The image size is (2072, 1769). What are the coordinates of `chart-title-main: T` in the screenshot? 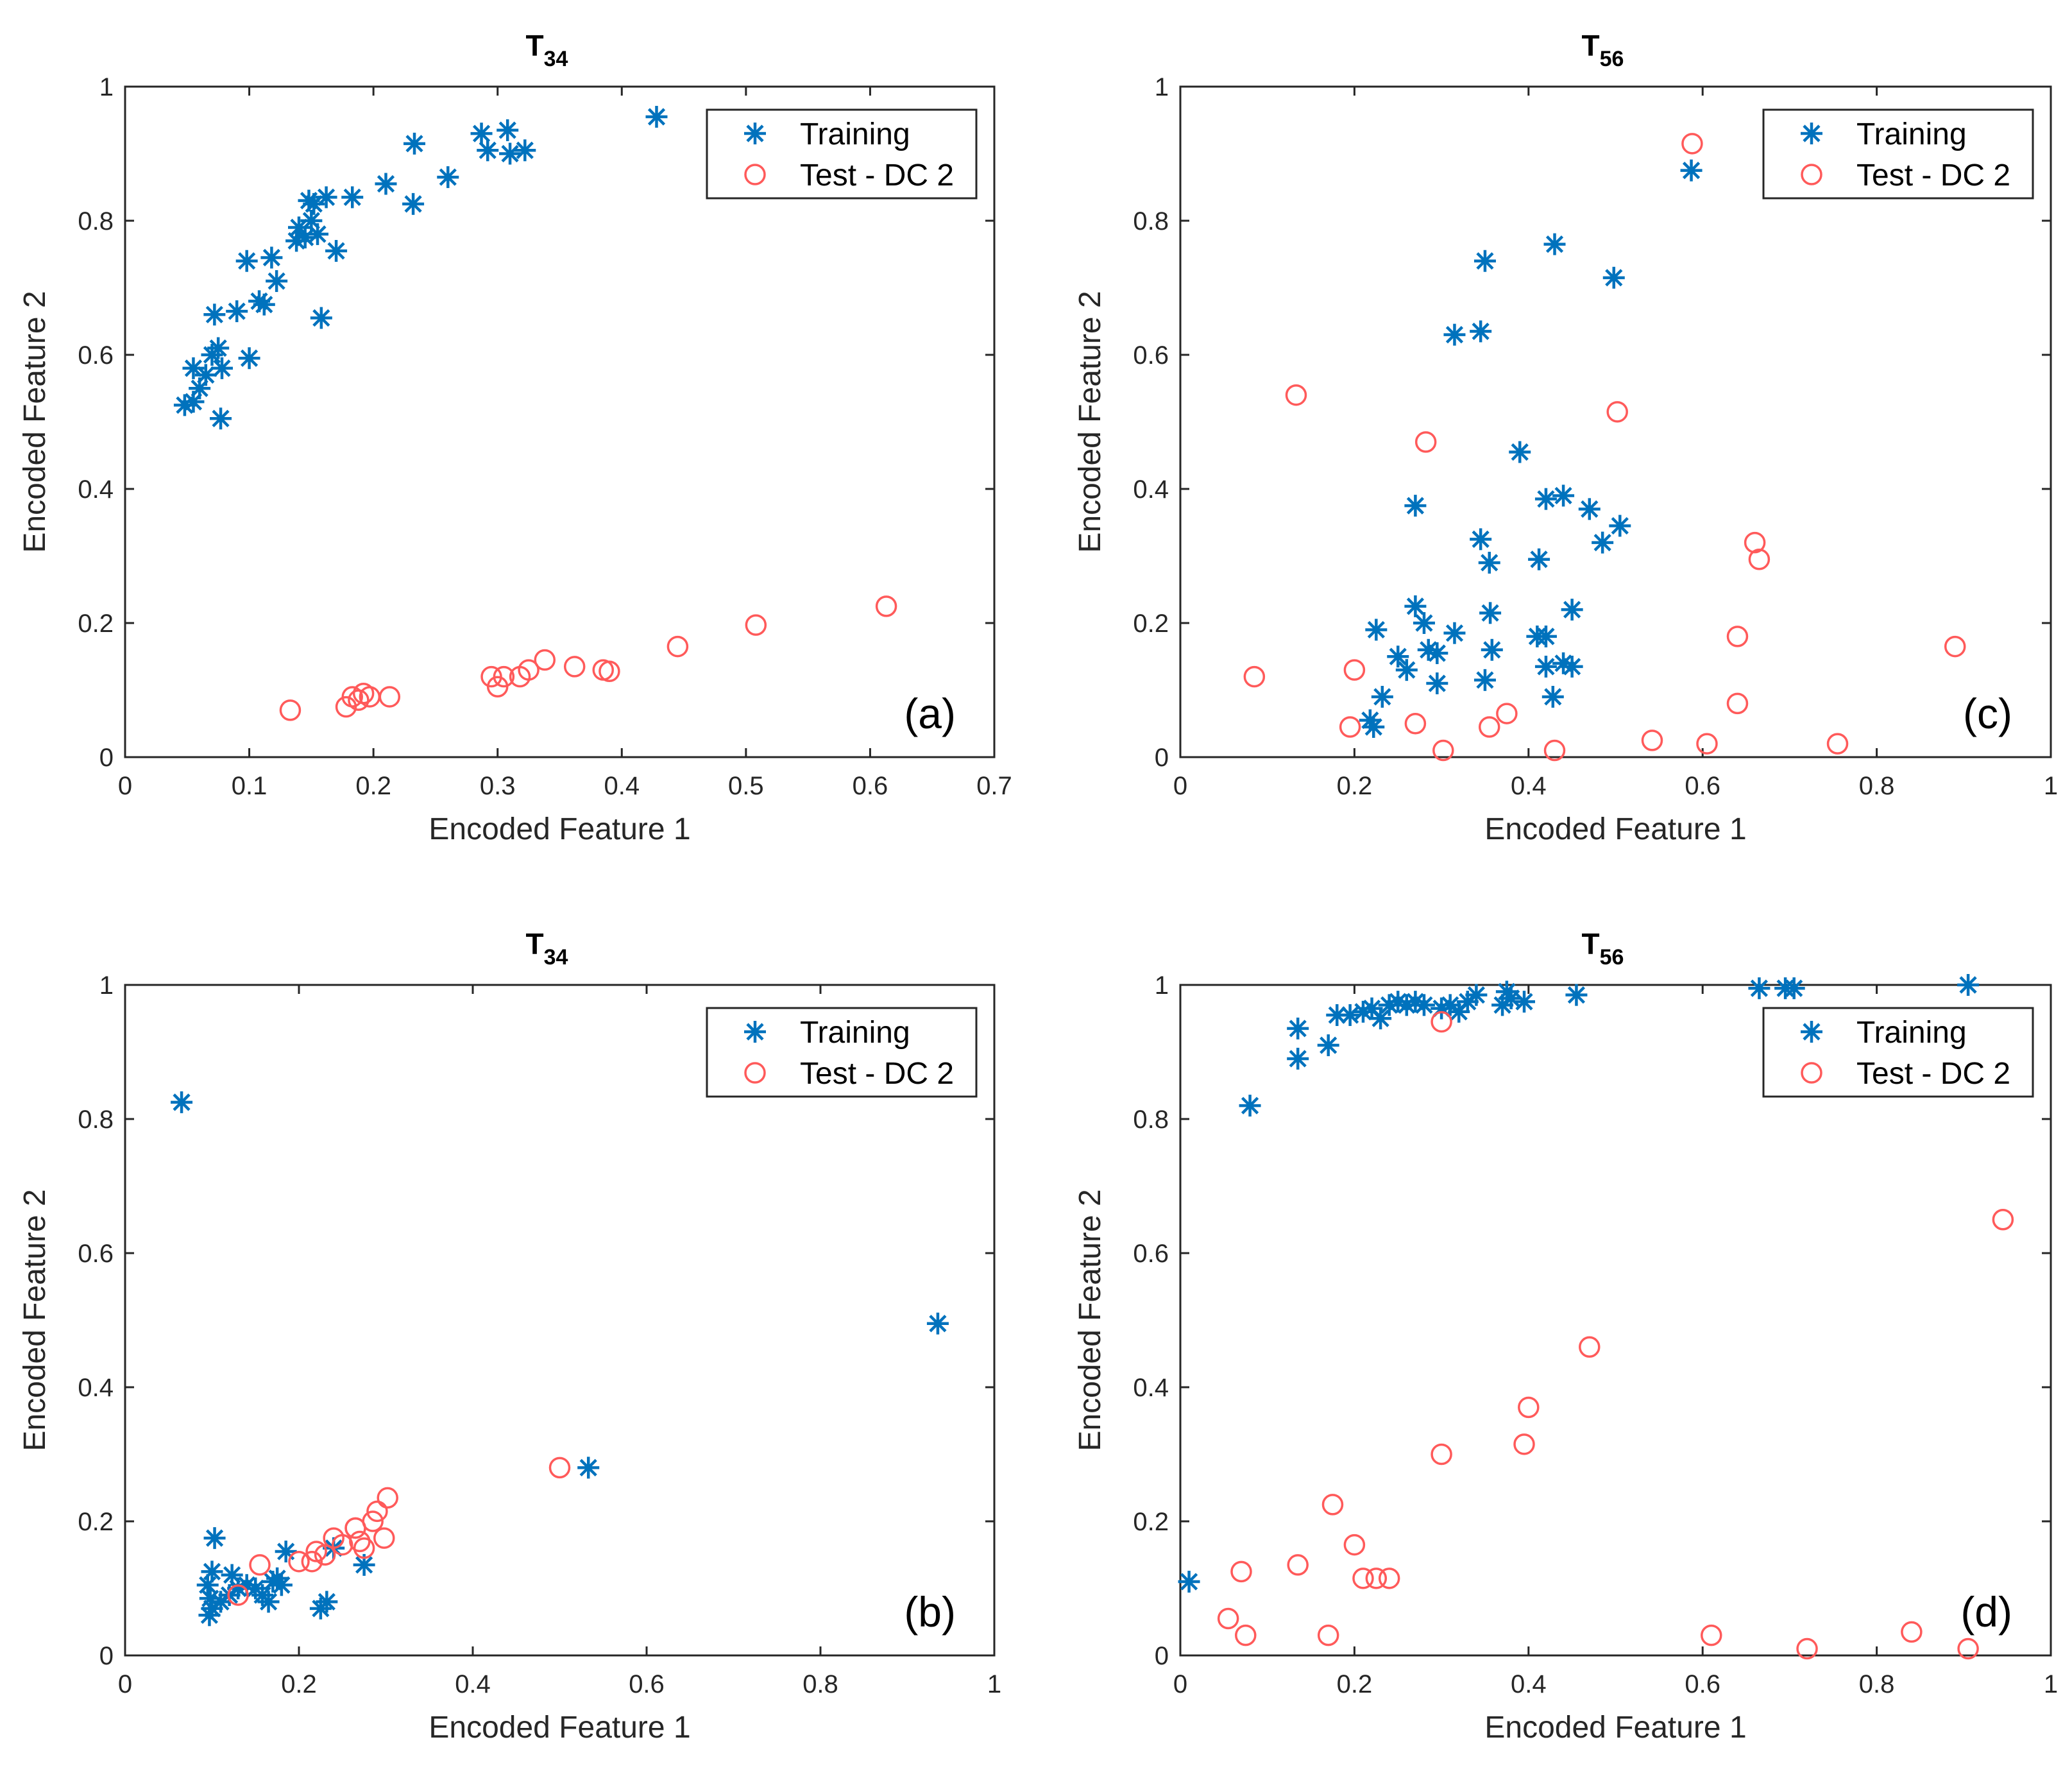 It's located at (1591, 45).